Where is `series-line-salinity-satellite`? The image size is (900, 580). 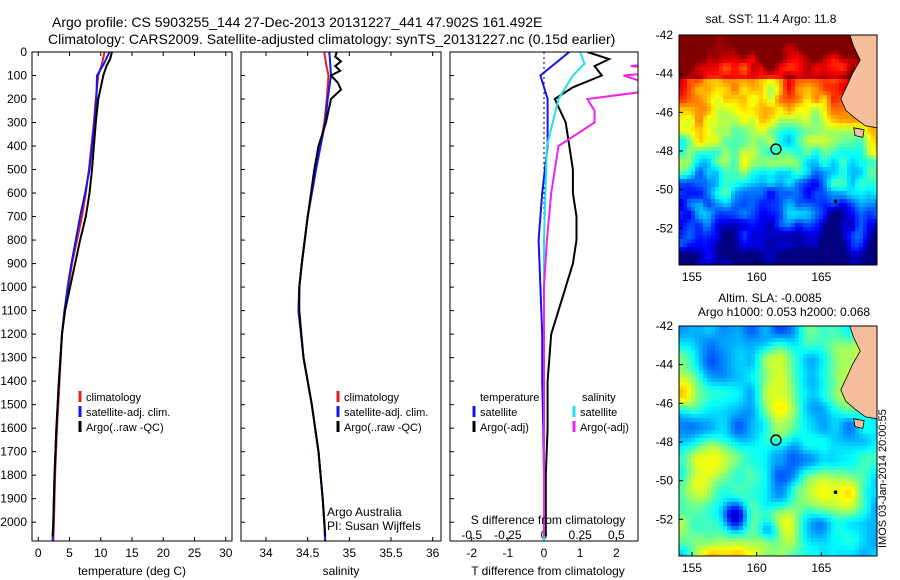
series-line-salinity-satellite is located at coordinates (564, 296).